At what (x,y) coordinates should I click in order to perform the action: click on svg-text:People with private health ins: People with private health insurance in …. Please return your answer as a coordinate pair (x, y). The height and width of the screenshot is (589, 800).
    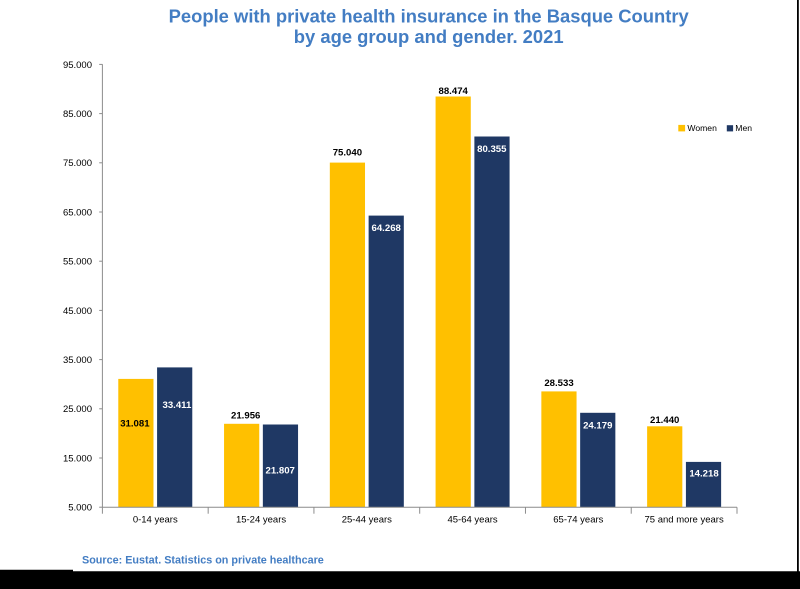
    Looking at the image, I should click on (429, 16).